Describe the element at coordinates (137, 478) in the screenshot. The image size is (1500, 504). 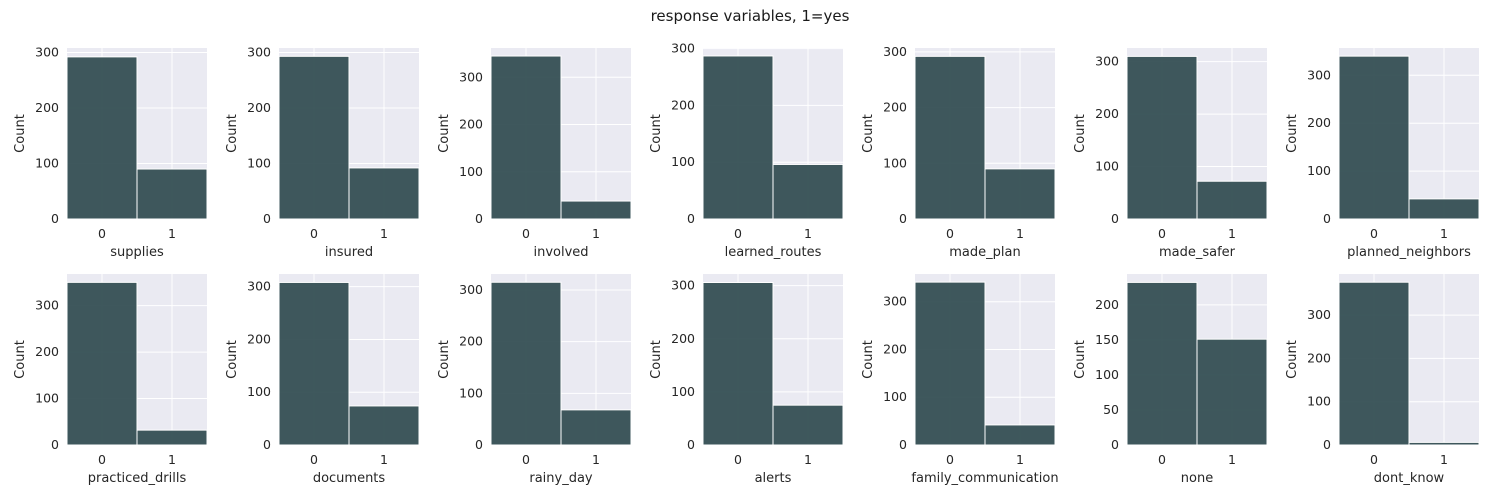
I see `x-axis-label: practiced_drills` at that location.